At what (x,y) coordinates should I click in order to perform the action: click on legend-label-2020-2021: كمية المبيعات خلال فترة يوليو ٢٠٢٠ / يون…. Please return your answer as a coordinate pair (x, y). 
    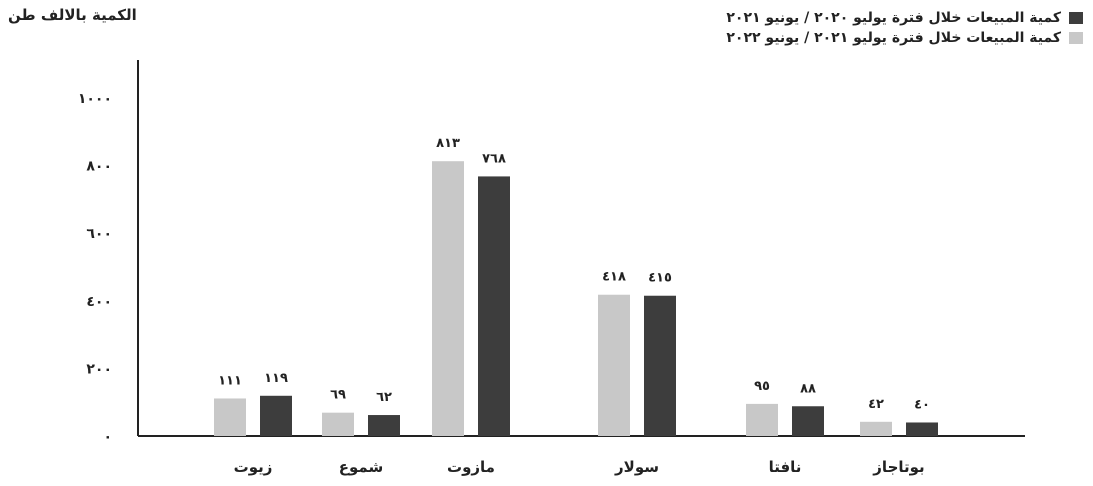
    Looking at the image, I should click on (893, 18).